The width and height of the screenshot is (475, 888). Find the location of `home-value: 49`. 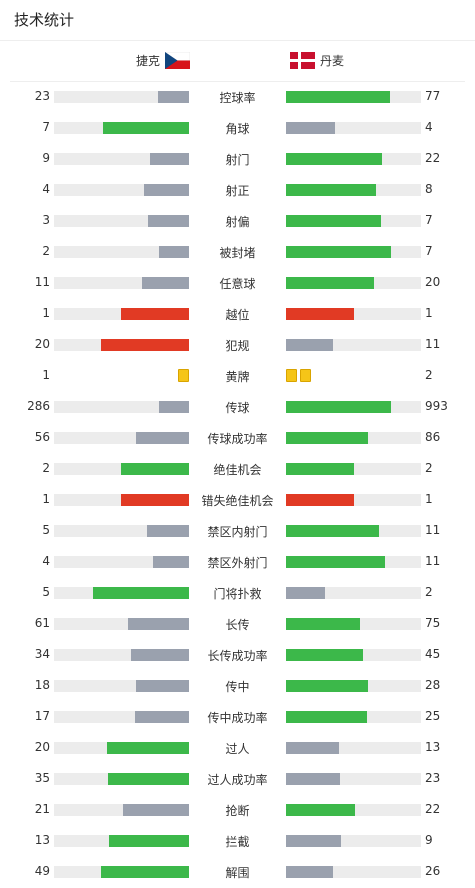

home-value: 49 is located at coordinates (42, 871).